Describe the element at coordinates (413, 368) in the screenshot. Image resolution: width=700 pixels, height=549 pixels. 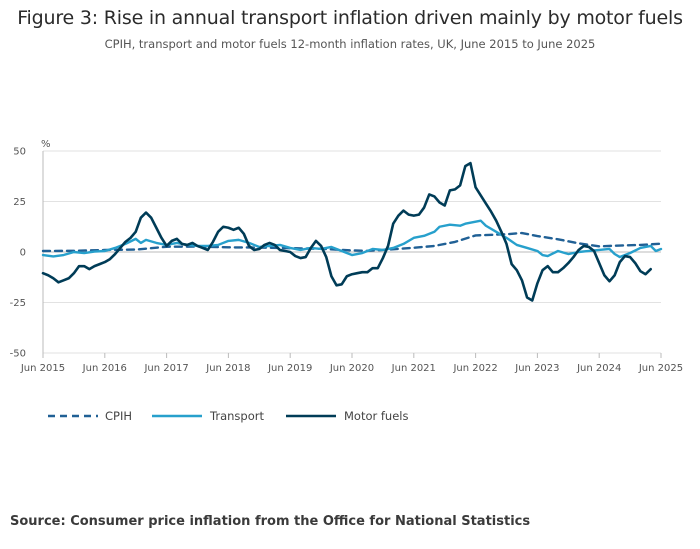
I see `x-tick-label: Jun 2021` at that location.